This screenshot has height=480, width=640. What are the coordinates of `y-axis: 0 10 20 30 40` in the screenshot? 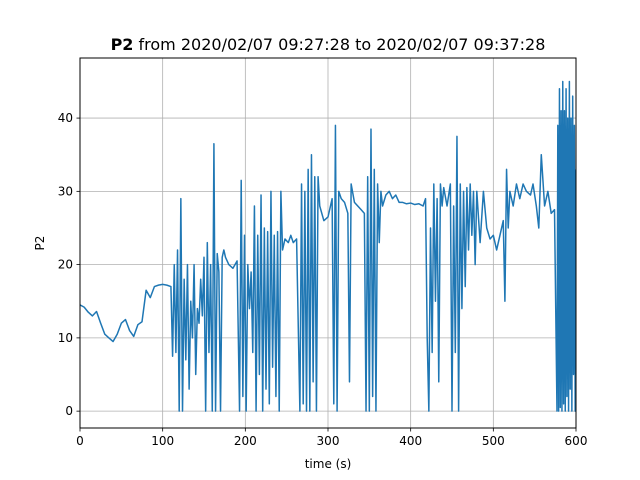 It's located at (69, 264).